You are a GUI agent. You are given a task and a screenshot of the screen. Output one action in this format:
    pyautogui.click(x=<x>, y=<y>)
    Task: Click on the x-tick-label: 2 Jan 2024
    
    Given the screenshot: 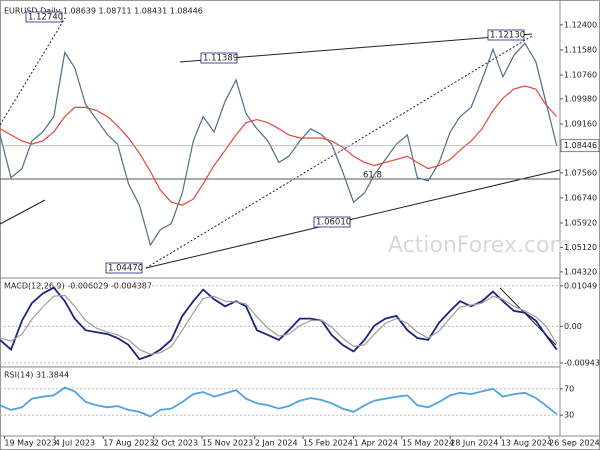 What is the action you would take?
    pyautogui.click(x=276, y=443)
    